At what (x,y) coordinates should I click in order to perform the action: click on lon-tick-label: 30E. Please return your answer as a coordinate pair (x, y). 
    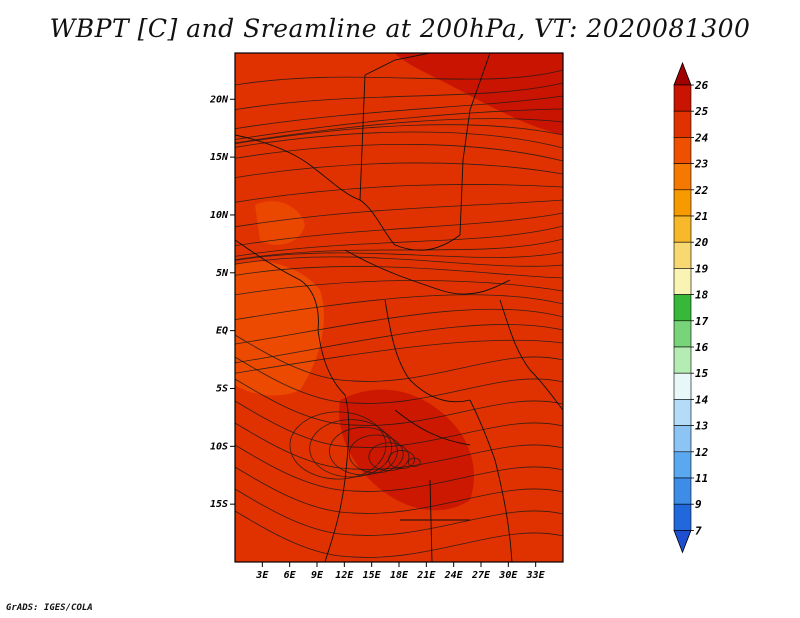
    Looking at the image, I should click on (508, 575).